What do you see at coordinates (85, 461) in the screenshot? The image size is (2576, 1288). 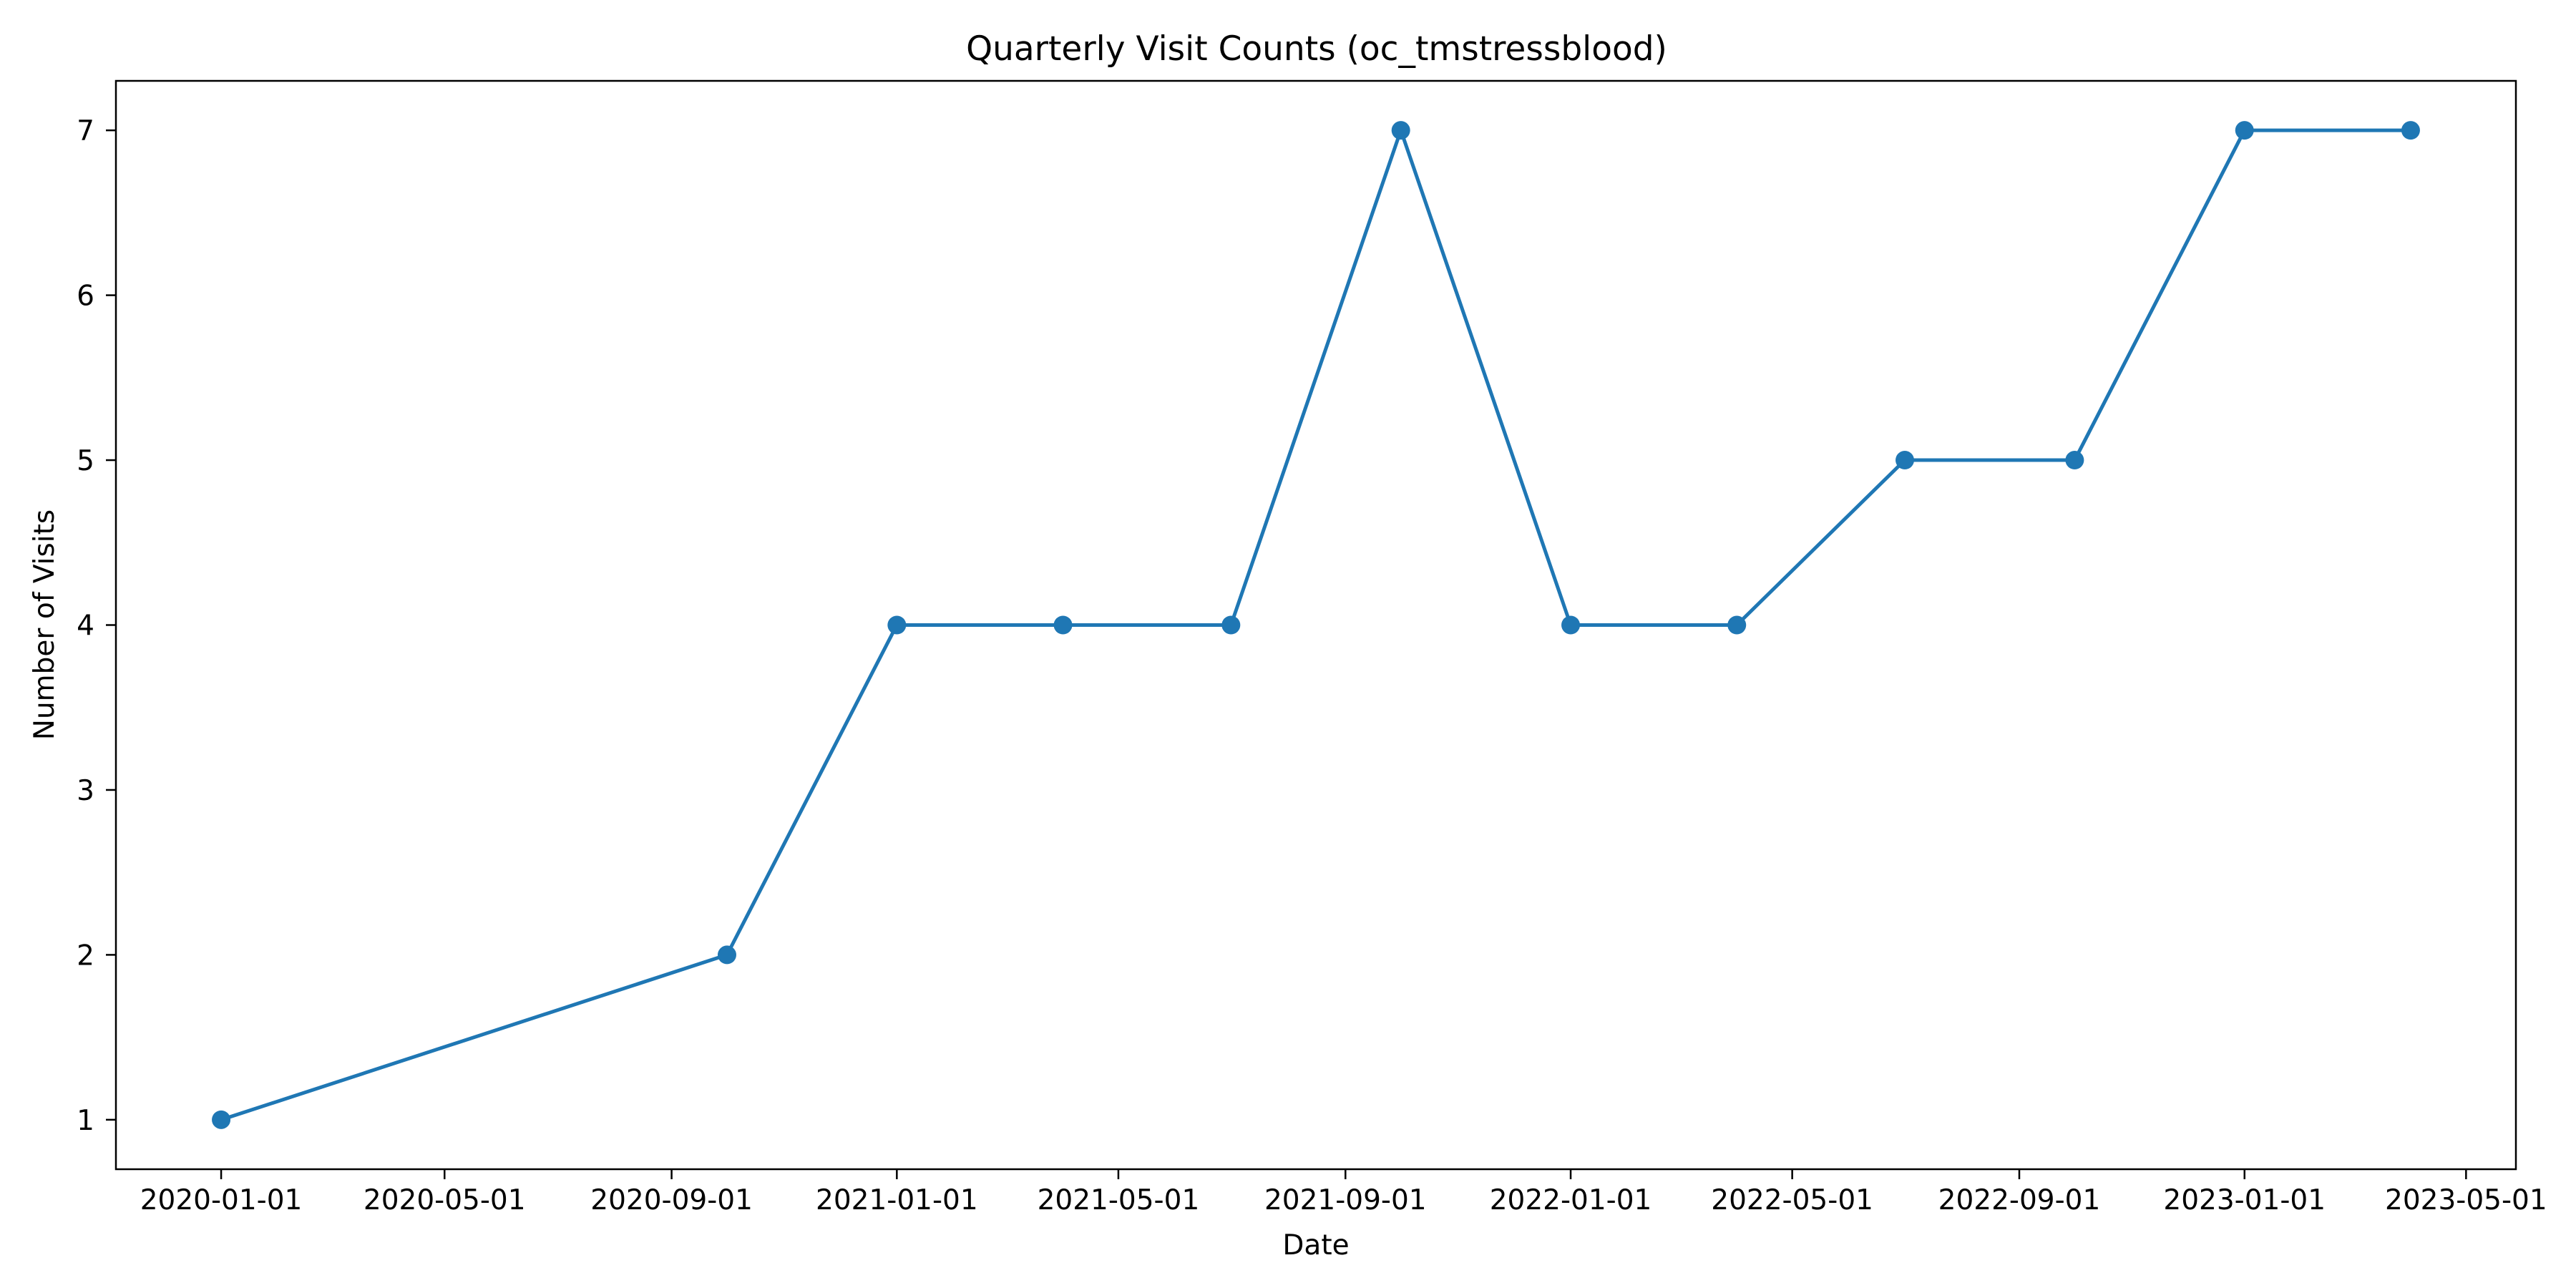 I see `y-tick-label: 5` at bounding box center [85, 461].